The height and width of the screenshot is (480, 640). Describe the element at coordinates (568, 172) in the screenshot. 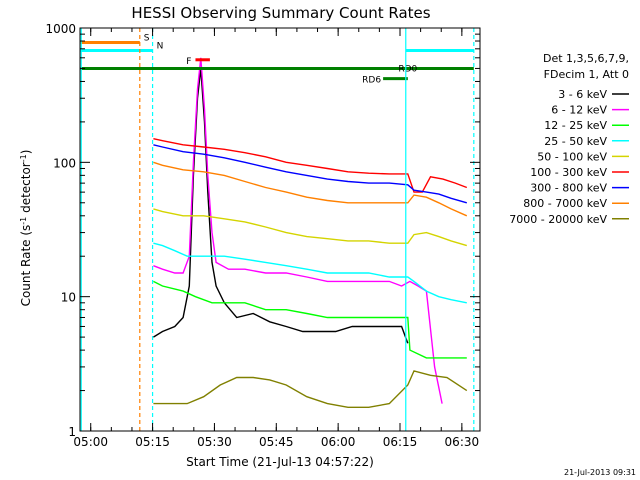

I see `legend-label: 100 - 300 keV` at that location.